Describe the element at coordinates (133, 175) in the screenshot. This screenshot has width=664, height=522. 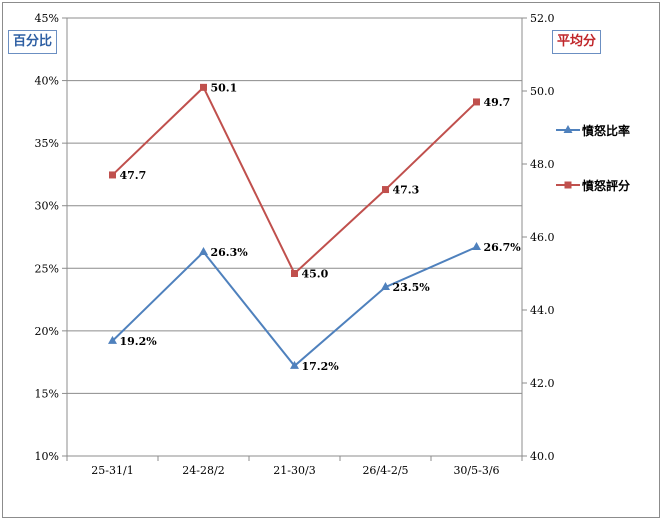
I see `data-label: 47.7` at that location.